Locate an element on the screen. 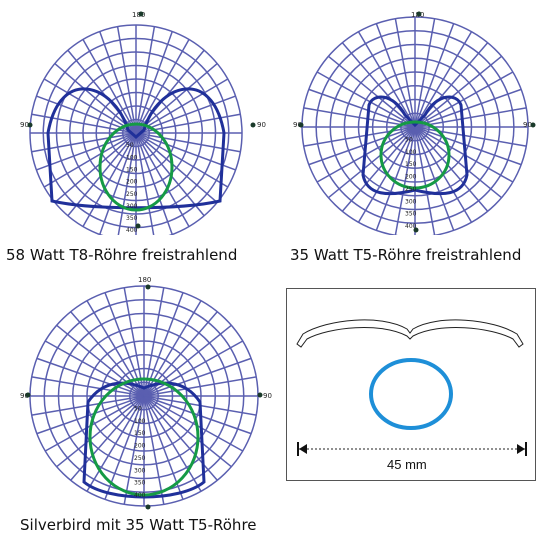  dimension-label: 45 mm is located at coordinates (407, 464).